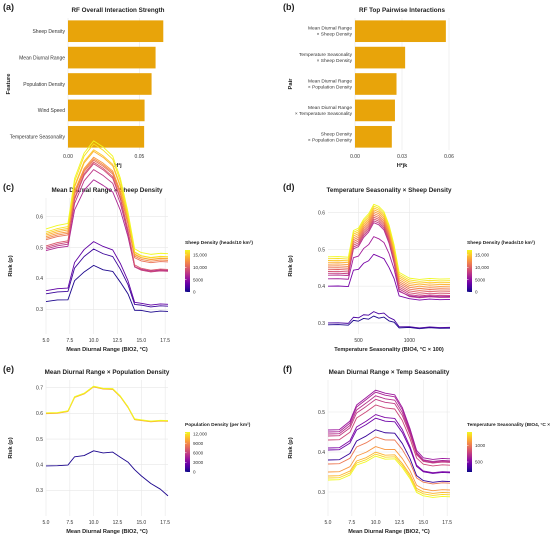 The image size is (550, 544). What do you see at coordinates (46, 523) in the screenshot?
I see `x-tick-label: 5.0` at bounding box center [46, 523].